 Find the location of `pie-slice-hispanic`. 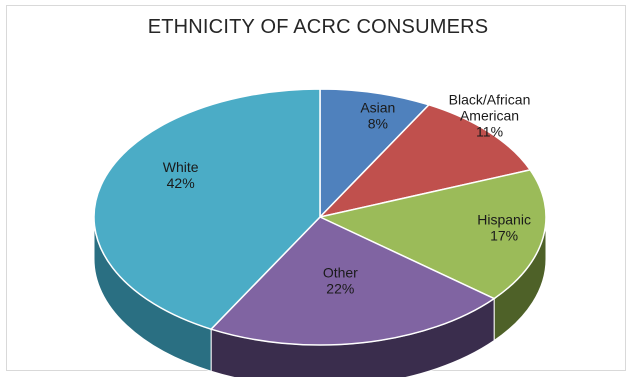

pie-slice-hispanic is located at coordinates (432, 234).